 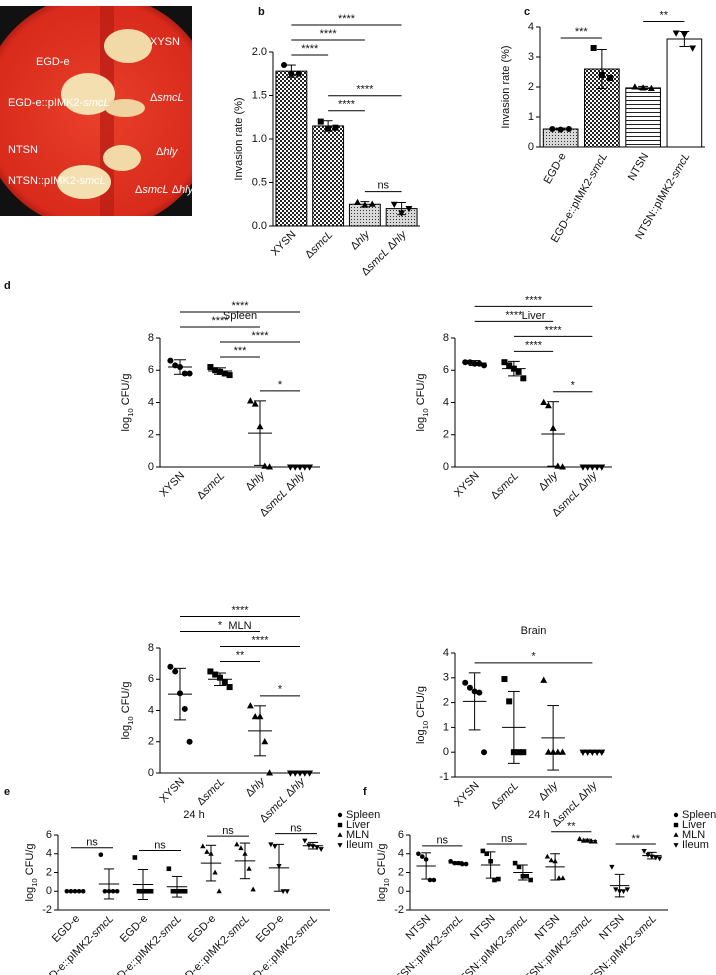 I want to click on x-tick-label: ΔsmcL, so click(x=319, y=245).